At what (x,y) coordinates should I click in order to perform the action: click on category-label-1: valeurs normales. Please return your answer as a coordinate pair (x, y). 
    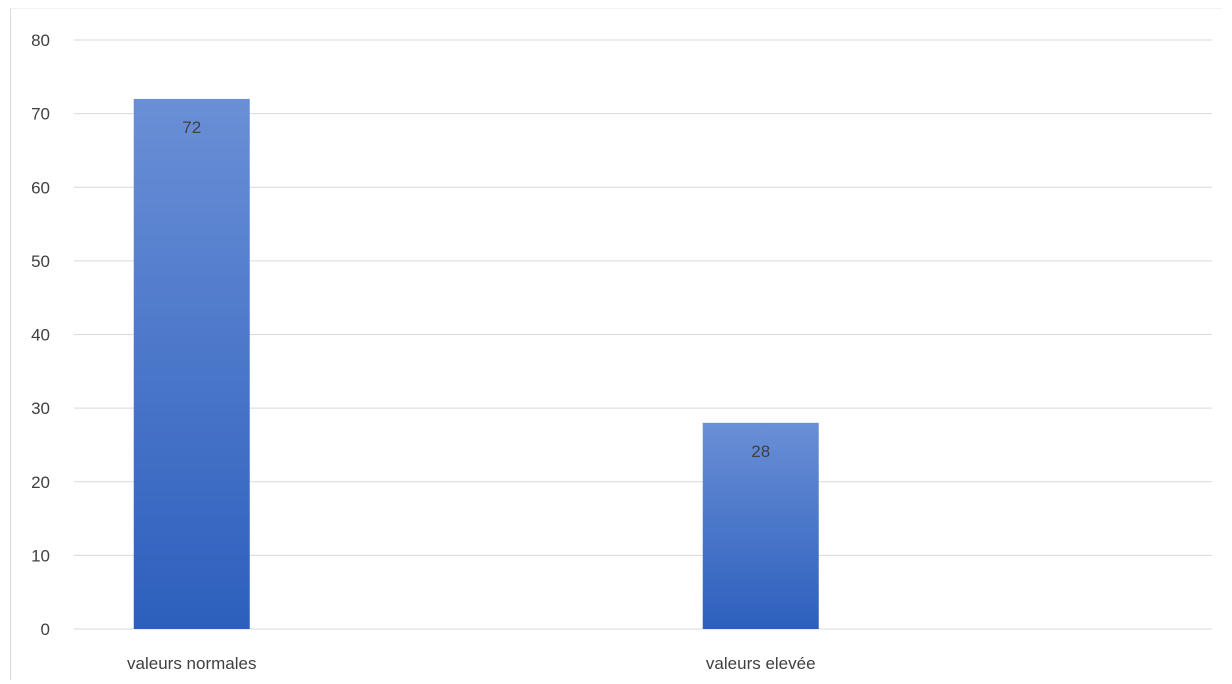
    Looking at the image, I should click on (191, 663).